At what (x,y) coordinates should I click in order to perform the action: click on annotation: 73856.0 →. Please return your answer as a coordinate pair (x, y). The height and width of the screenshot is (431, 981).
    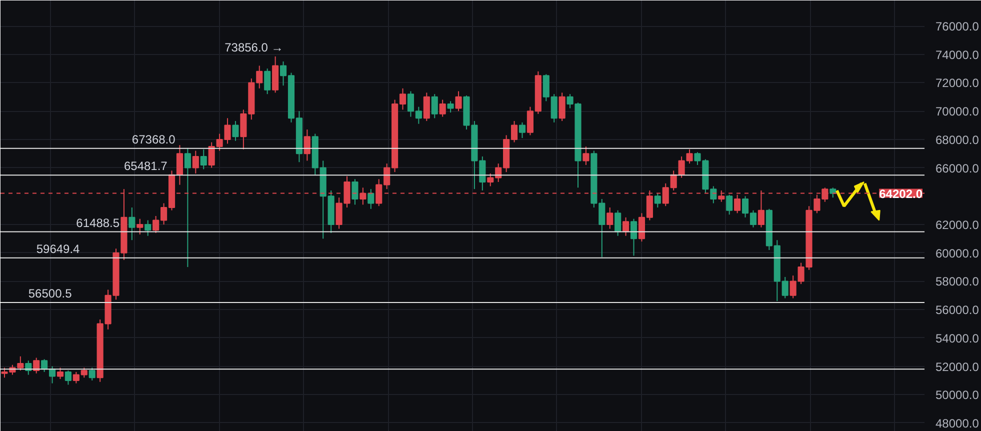
    Looking at the image, I should click on (254, 47).